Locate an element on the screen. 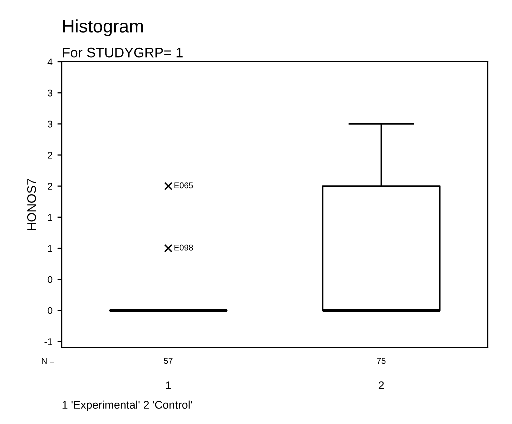 The height and width of the screenshot is (424, 512). chart-subtitle: For STUDYGRP= 1 is located at coordinates (123, 53).